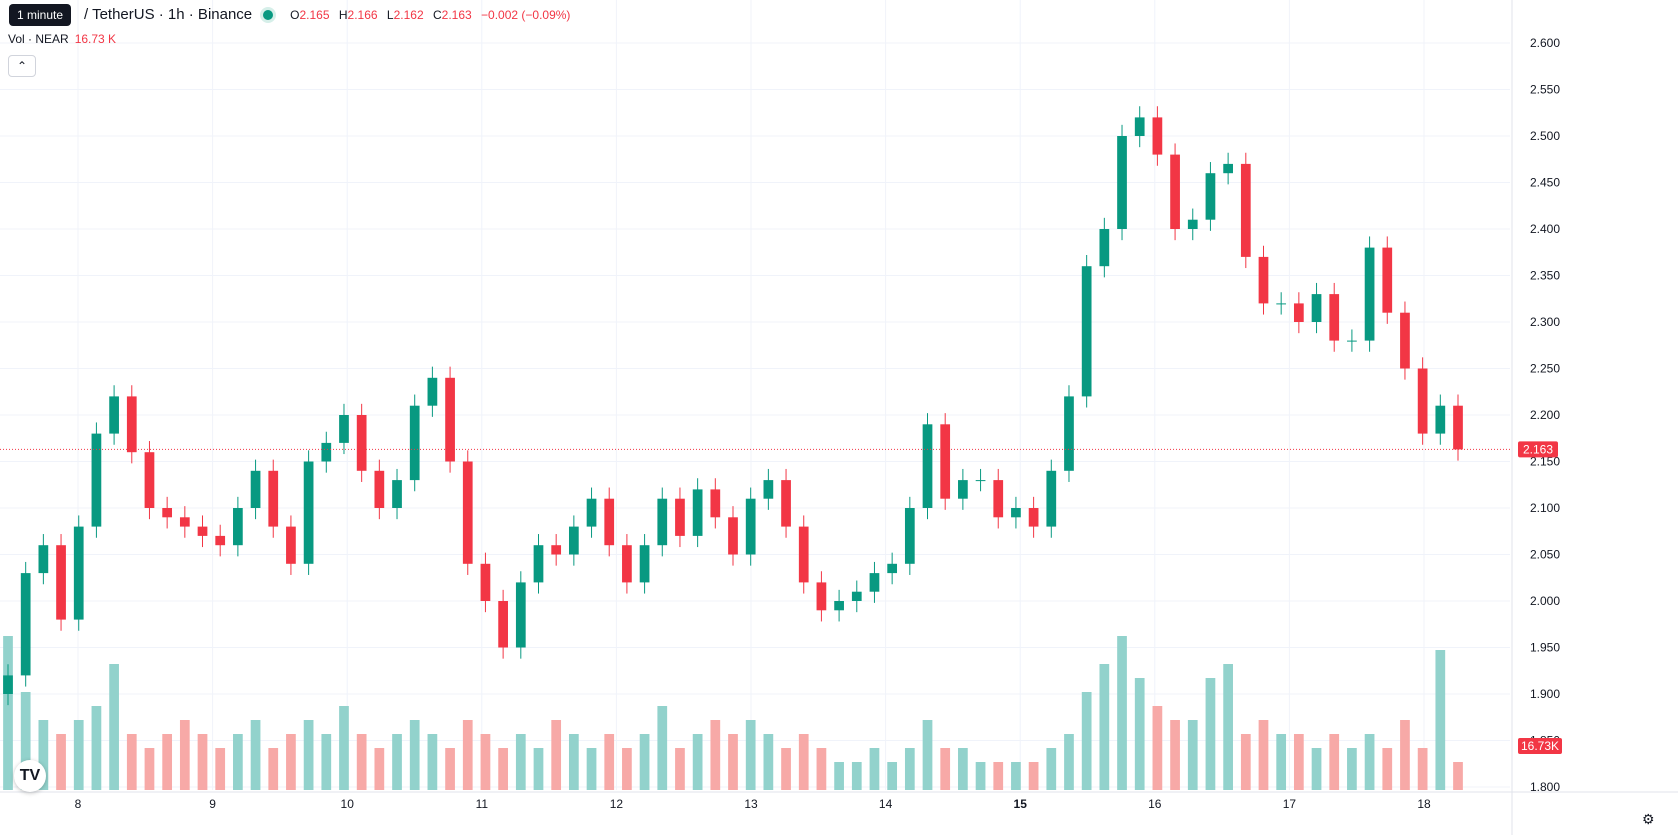 The width and height of the screenshot is (1678, 835). I want to click on close-value: 2.163, so click(456, 14).